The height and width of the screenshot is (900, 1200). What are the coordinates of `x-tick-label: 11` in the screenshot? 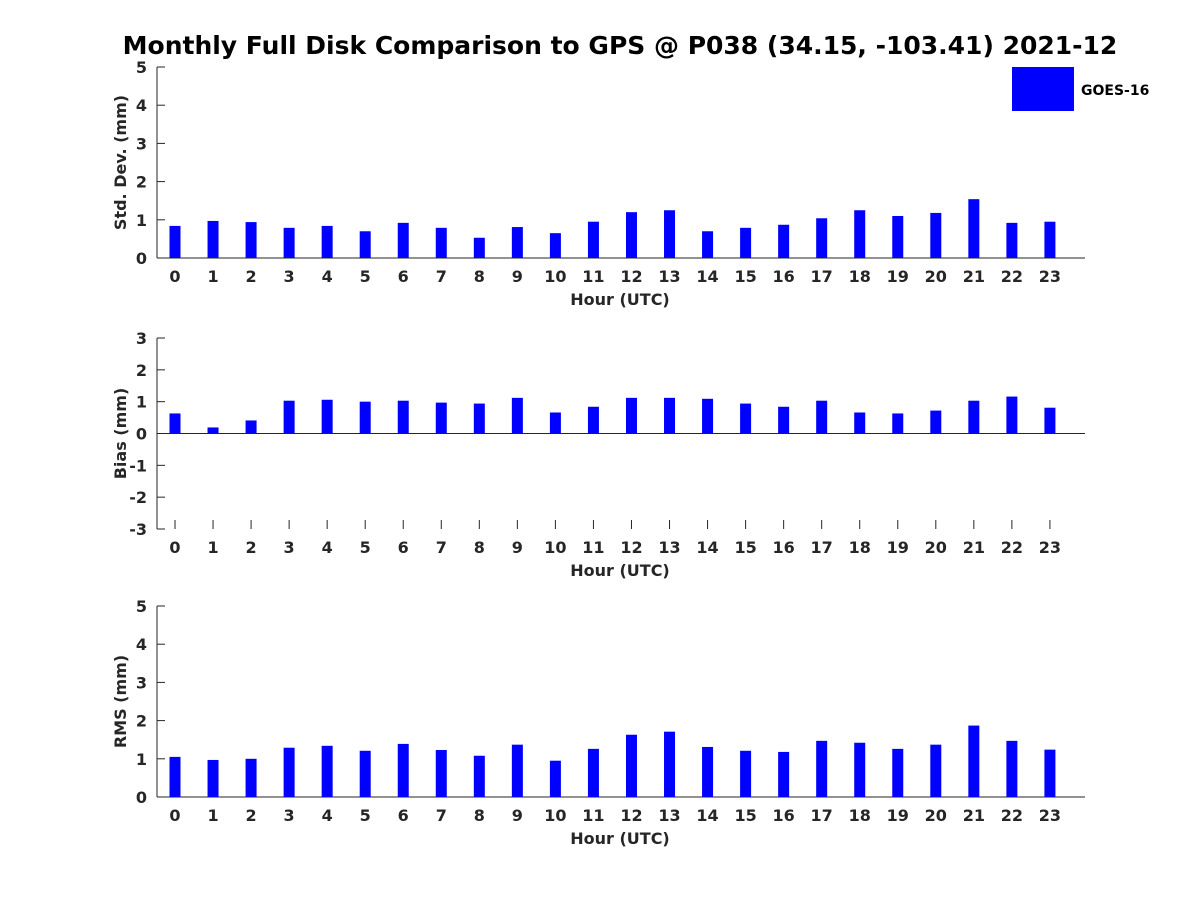 It's located at (593, 276).